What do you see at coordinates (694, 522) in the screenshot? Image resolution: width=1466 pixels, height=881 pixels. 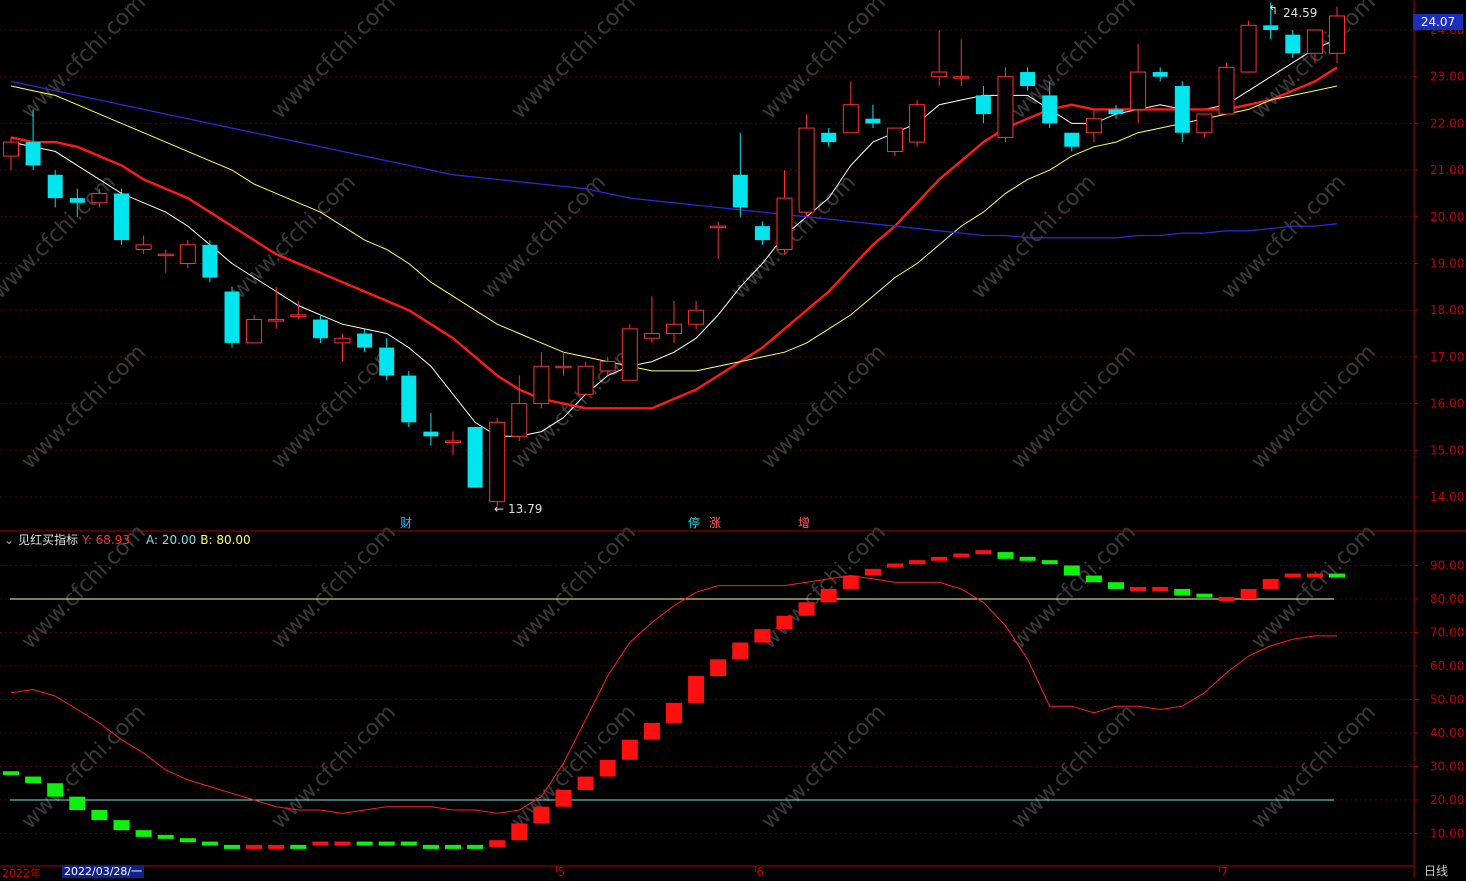 I see `event-marker-suspend: 停` at bounding box center [694, 522].